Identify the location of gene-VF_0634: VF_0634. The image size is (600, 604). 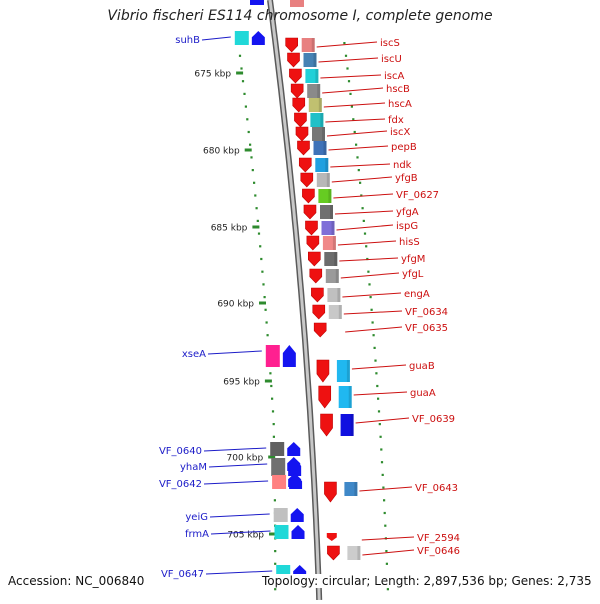
(380, 312).